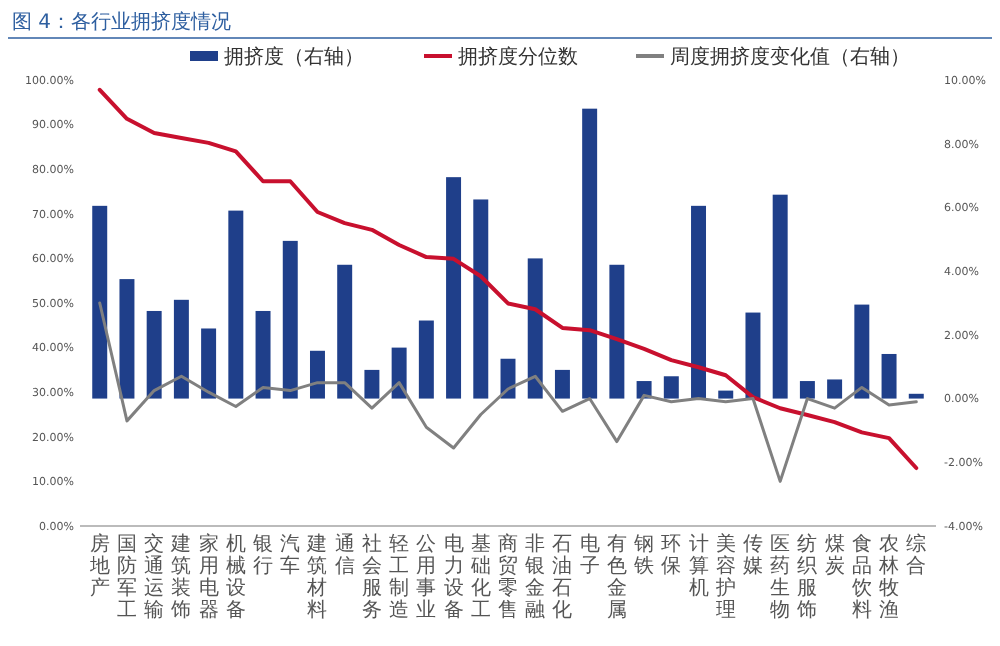  Describe the element at coordinates (643, 556) in the screenshot. I see `x-tick-label: 钢铁` at that location.